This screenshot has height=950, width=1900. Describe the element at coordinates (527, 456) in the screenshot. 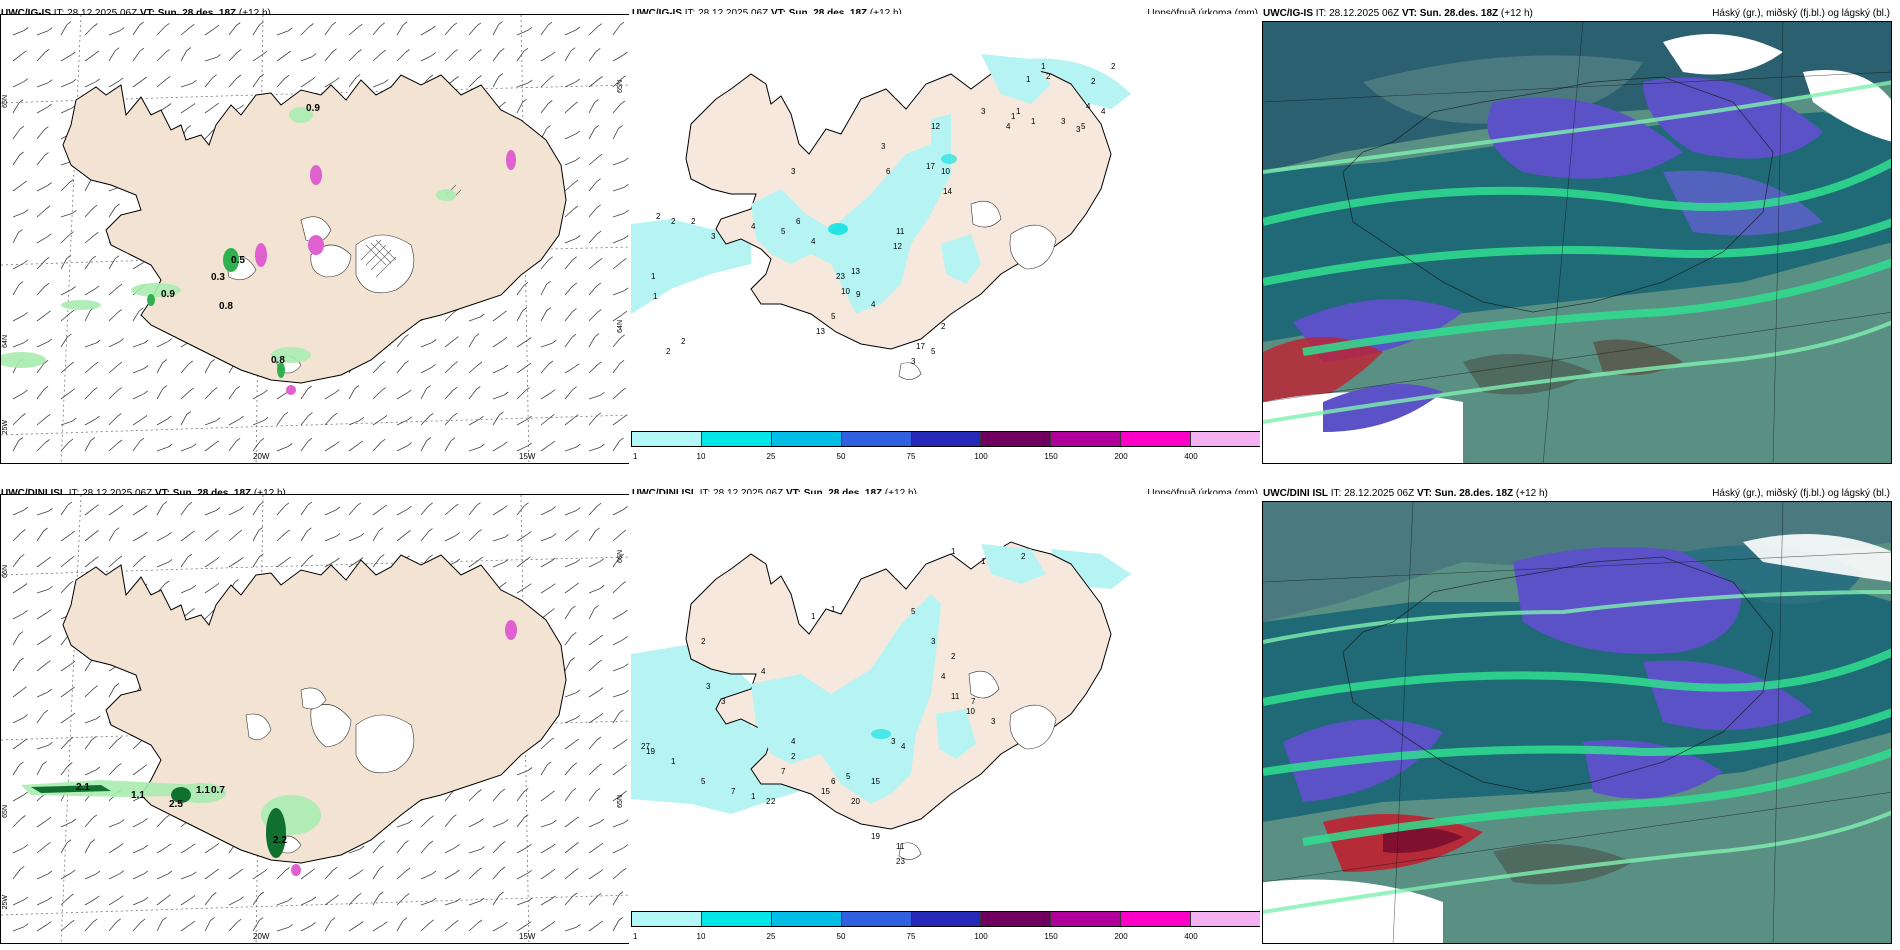

I see `lon-label: 15W` at that location.